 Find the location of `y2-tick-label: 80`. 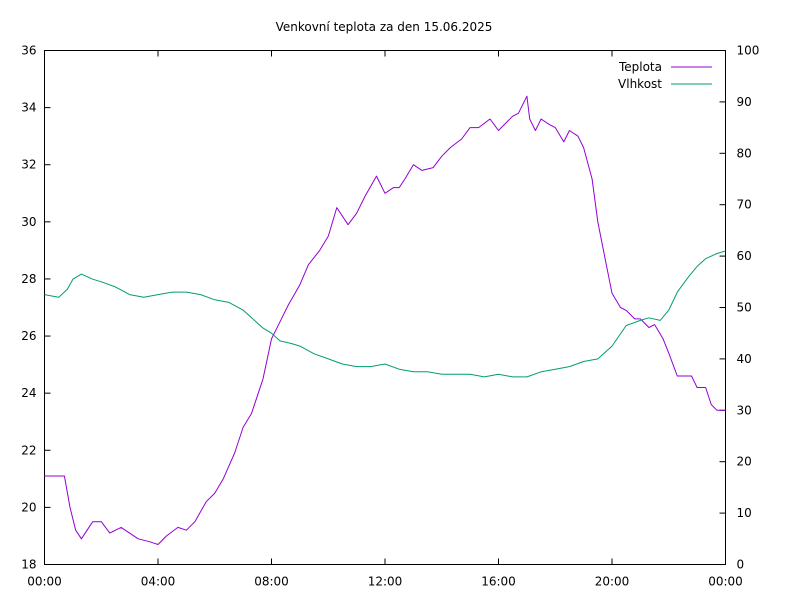

y2-tick-label: 80 is located at coordinates (744, 153).